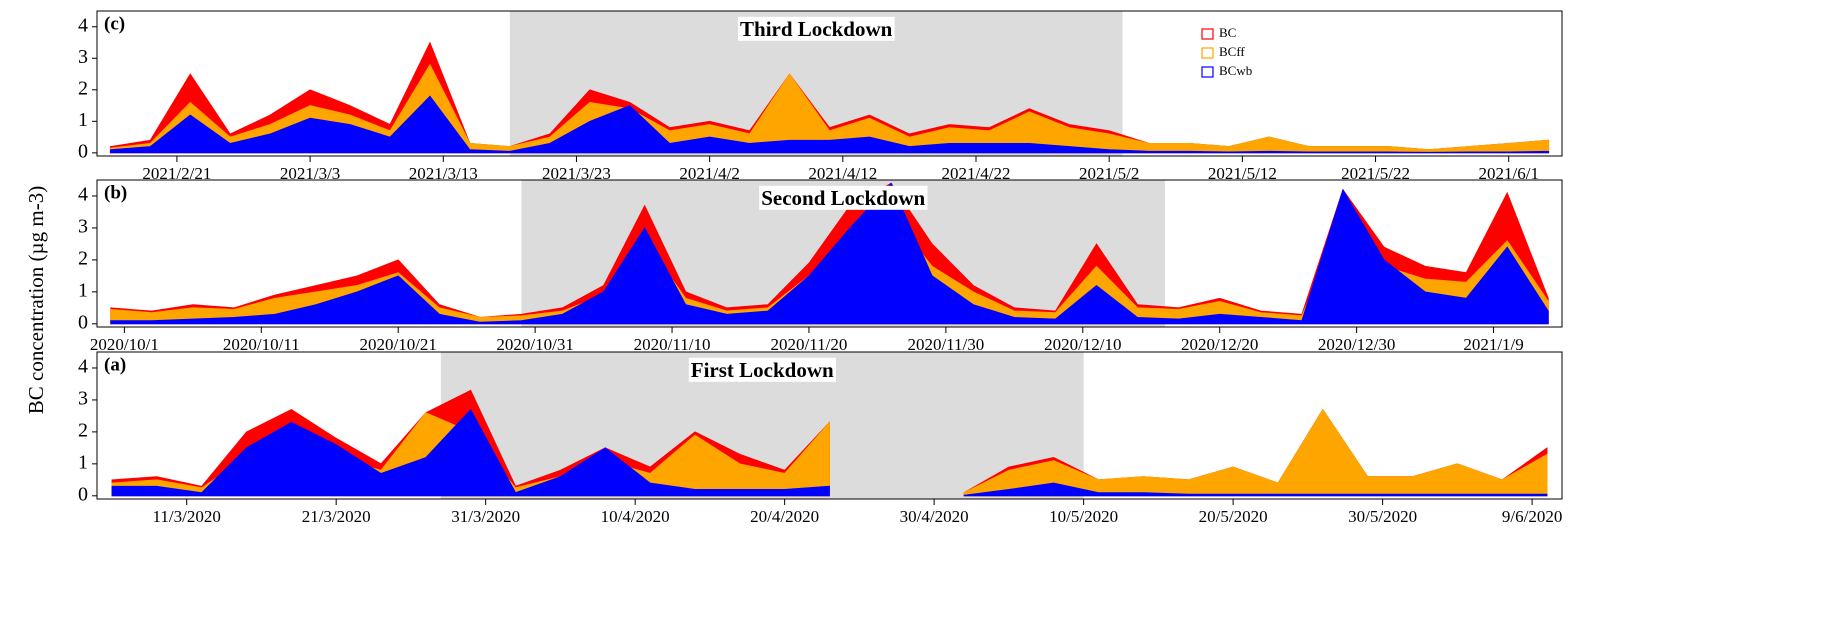 The image size is (1834, 625). Describe the element at coordinates (443, 173) in the screenshot. I see `x-tick-label: 2021/3/13` at that location.